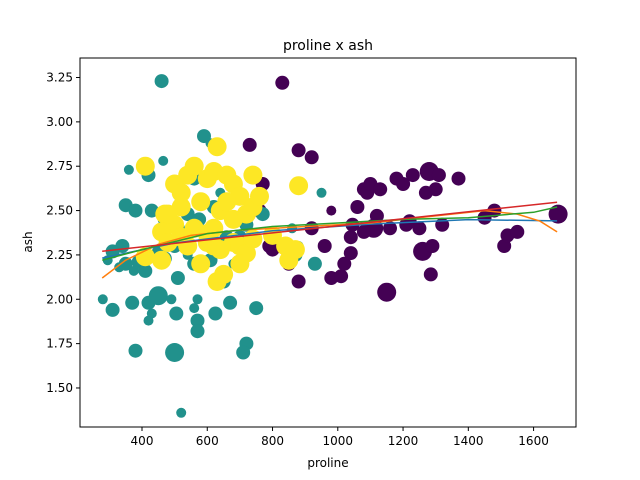  I want to click on x-tick-label: 600, so click(207, 441).